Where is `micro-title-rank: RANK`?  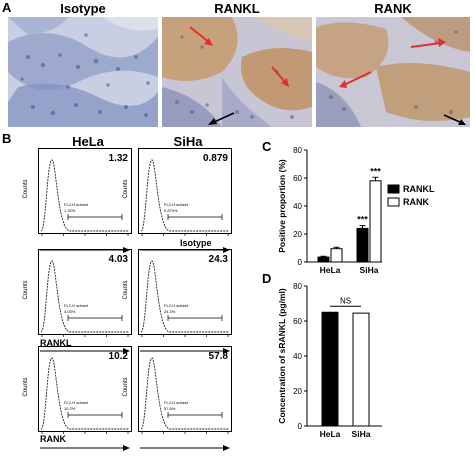 micro-title-rank: RANK is located at coordinates (393, 8).